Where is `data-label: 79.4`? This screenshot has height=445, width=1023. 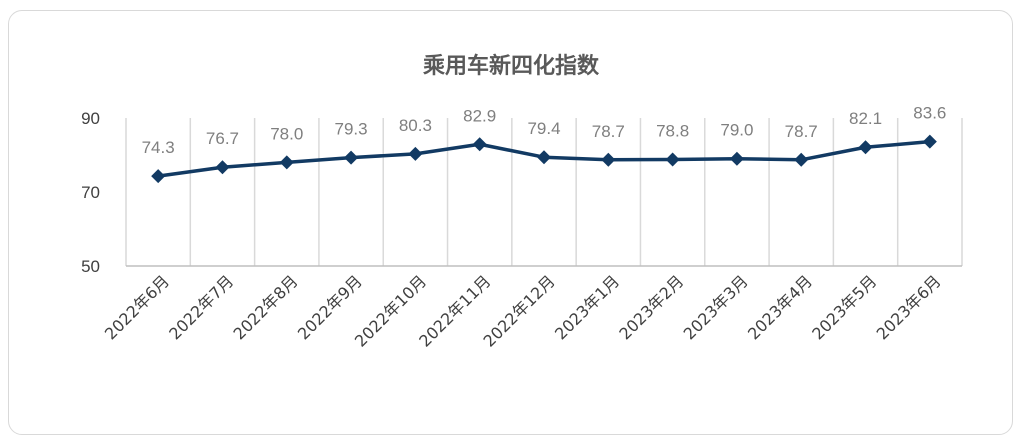 data-label: 79.4 is located at coordinates (543, 128).